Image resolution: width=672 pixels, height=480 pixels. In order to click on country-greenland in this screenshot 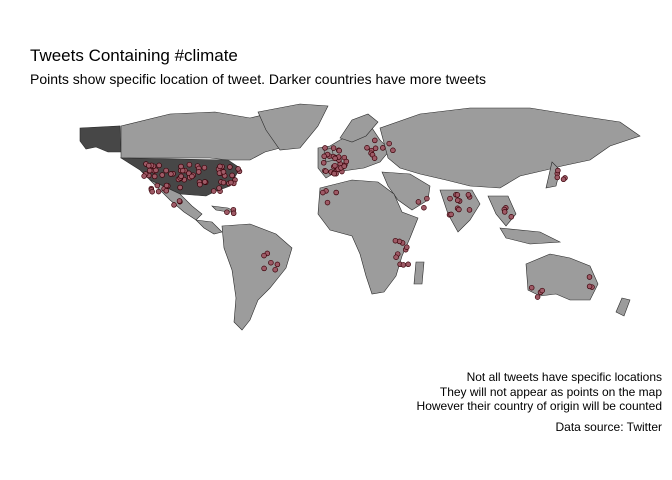, I will do `click(293, 127)`.